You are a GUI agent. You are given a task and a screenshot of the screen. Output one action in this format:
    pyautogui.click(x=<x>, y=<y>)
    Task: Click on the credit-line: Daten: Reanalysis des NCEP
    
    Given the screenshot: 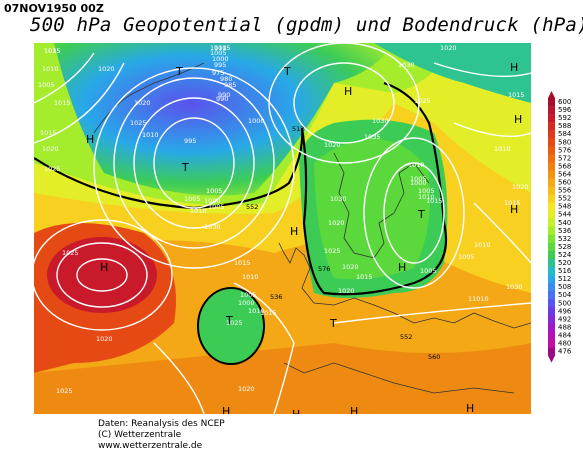 What is the action you would take?
    pyautogui.click(x=161, y=424)
    